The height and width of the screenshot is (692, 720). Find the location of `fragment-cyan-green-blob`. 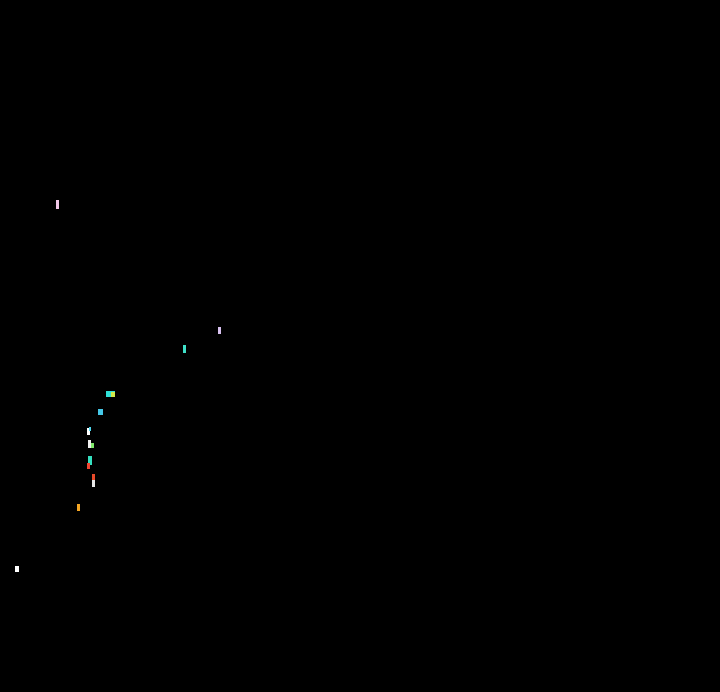

fragment-cyan-green-blob is located at coordinates (110, 394).